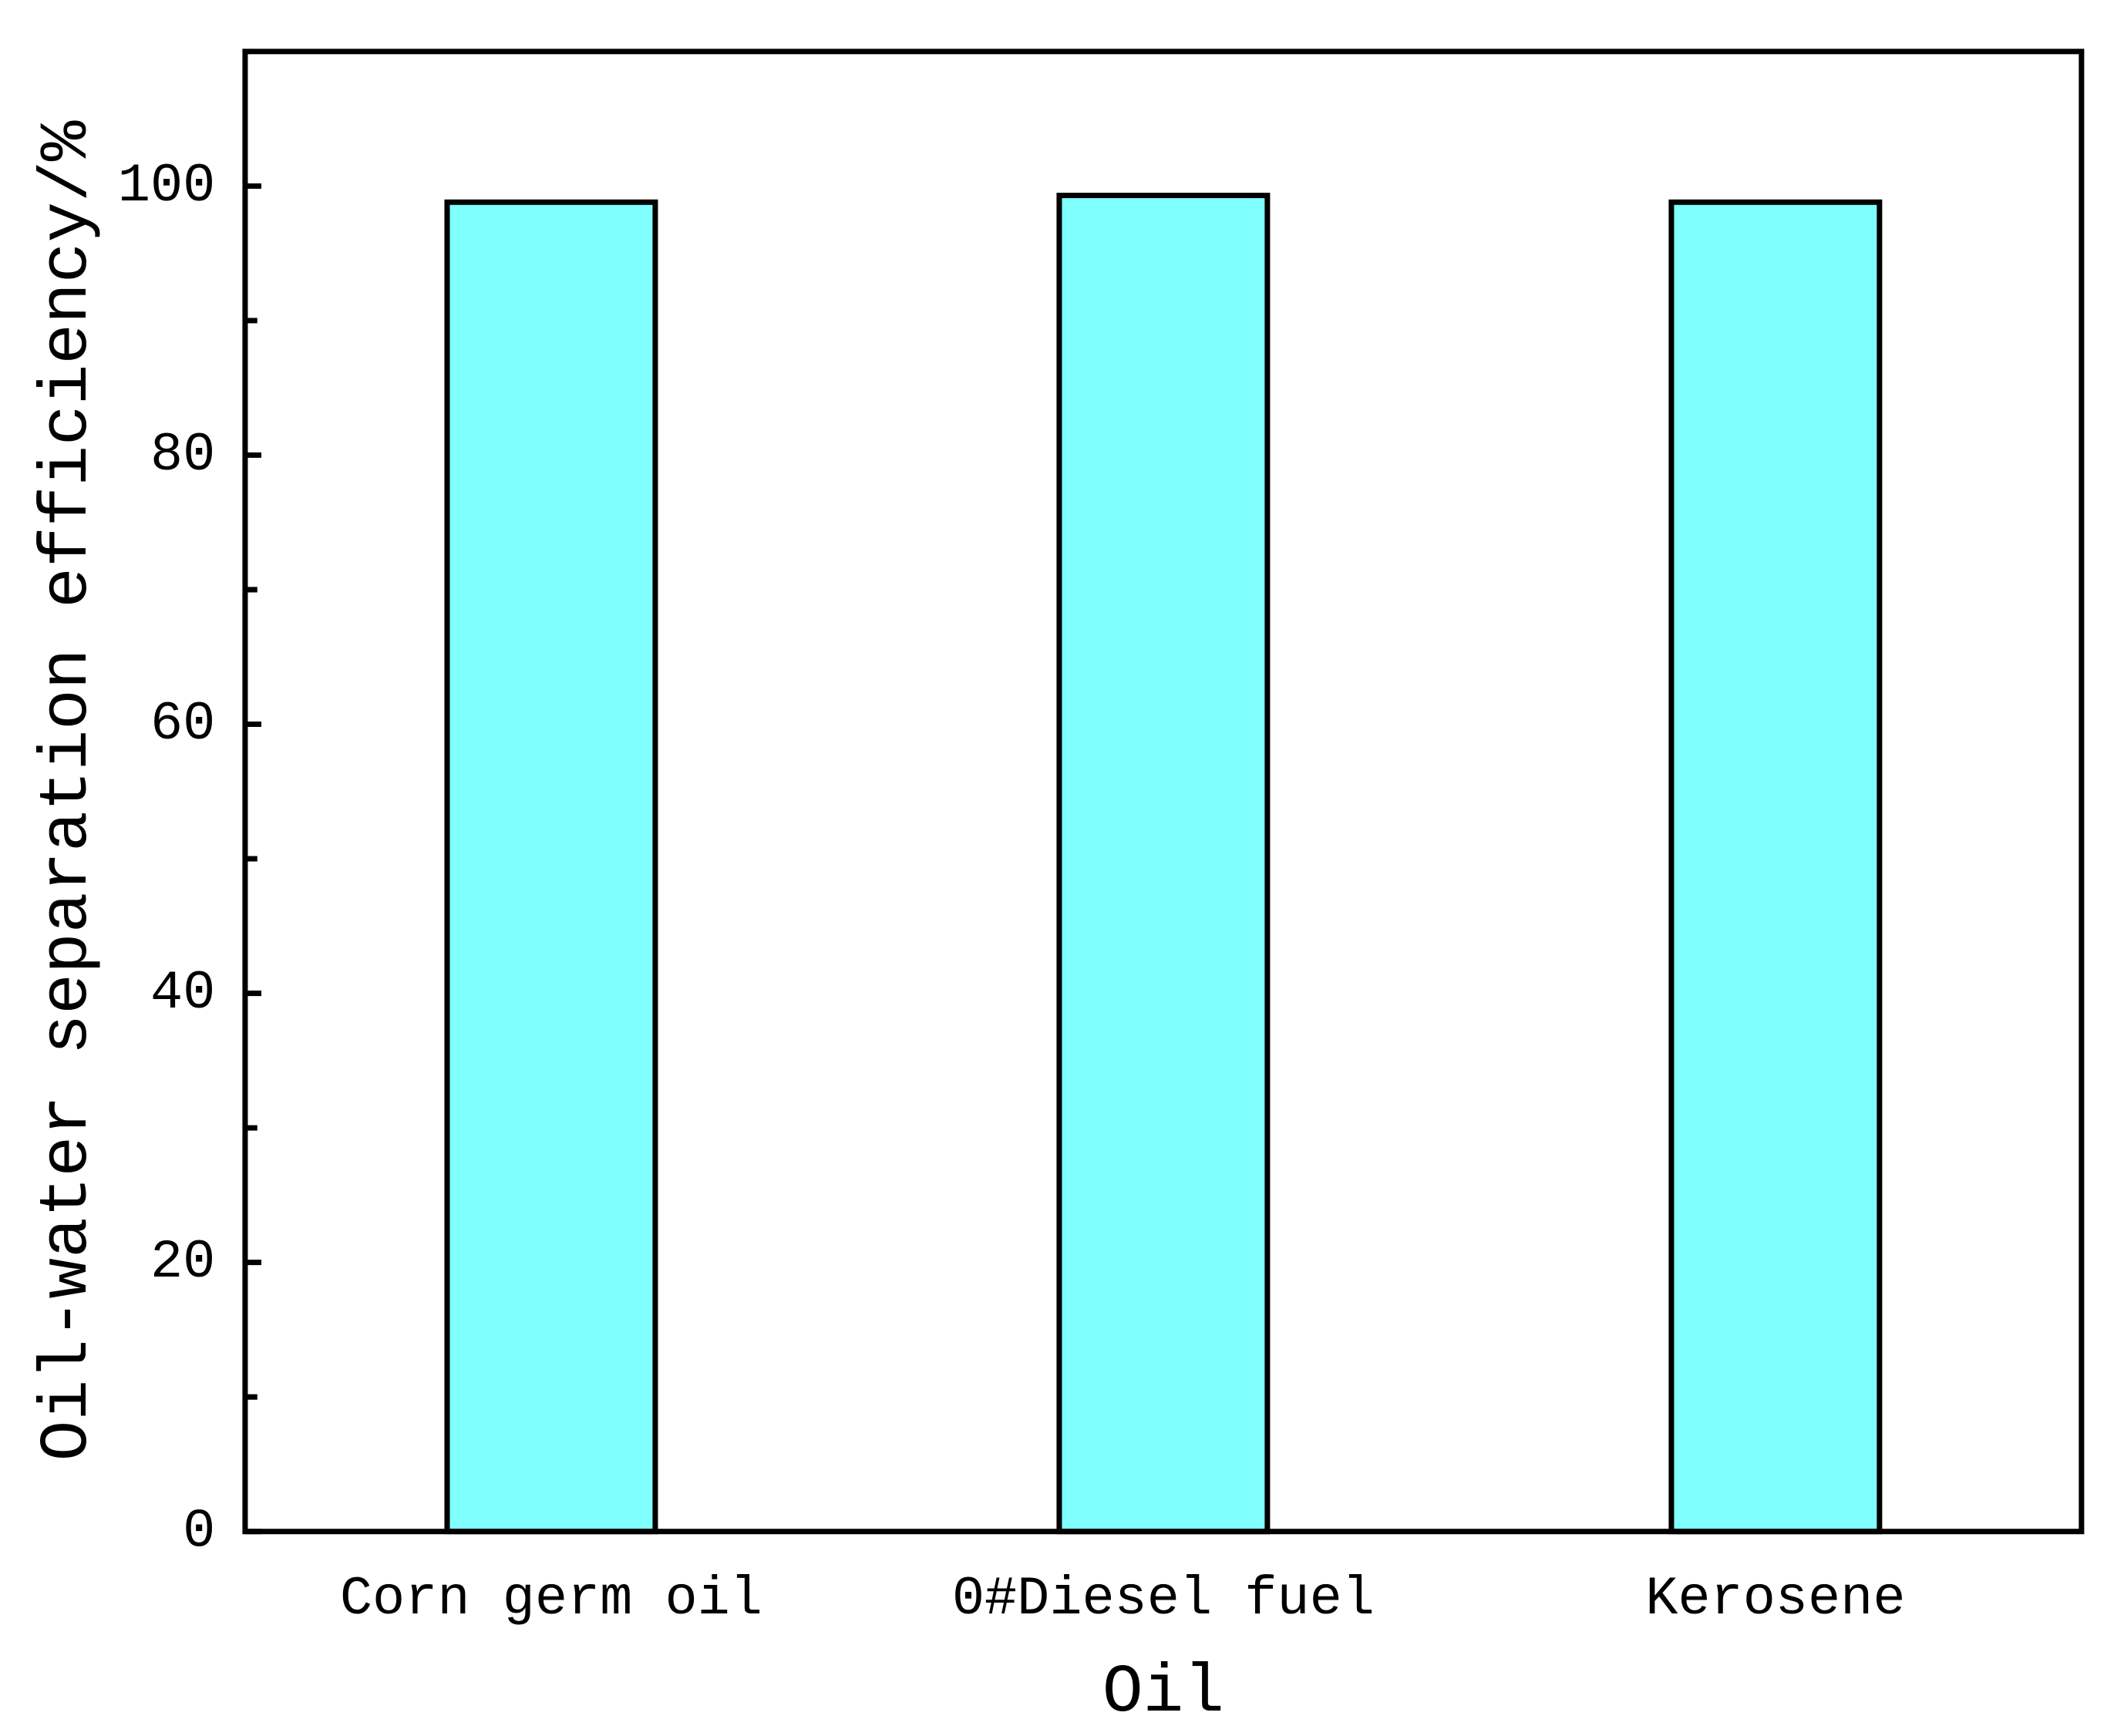 The image size is (2114, 1736). What do you see at coordinates (182, 994) in the screenshot?
I see `y-tick-label: 40` at bounding box center [182, 994].